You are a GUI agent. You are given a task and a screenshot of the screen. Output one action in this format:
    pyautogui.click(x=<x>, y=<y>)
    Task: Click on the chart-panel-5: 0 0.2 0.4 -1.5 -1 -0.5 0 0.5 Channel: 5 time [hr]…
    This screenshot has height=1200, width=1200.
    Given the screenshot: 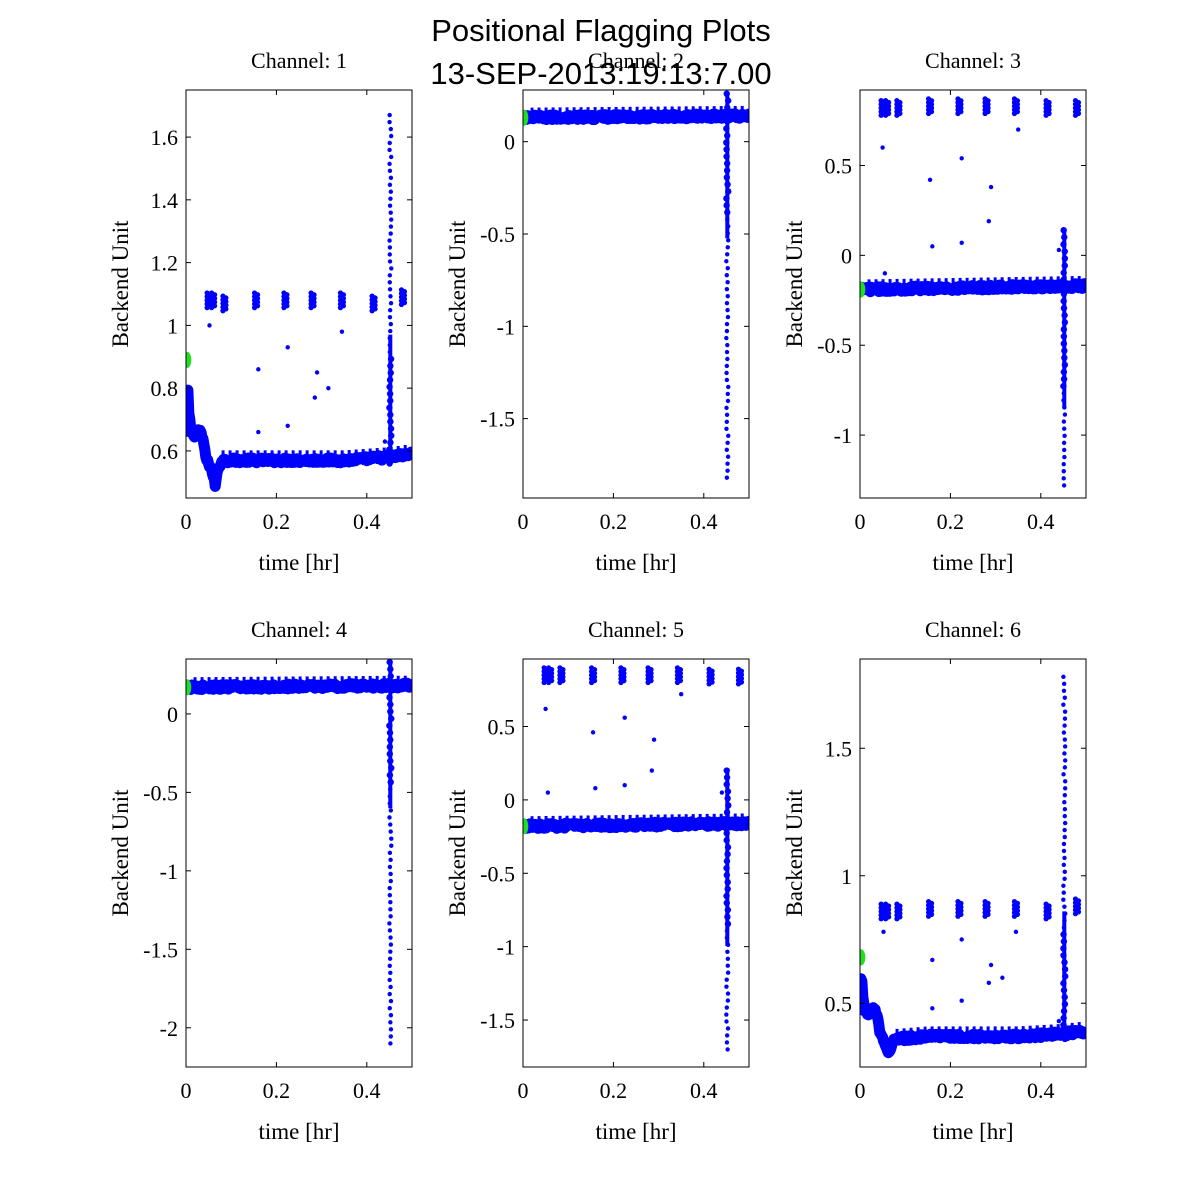 What is the action you would take?
    pyautogui.click(x=597, y=880)
    